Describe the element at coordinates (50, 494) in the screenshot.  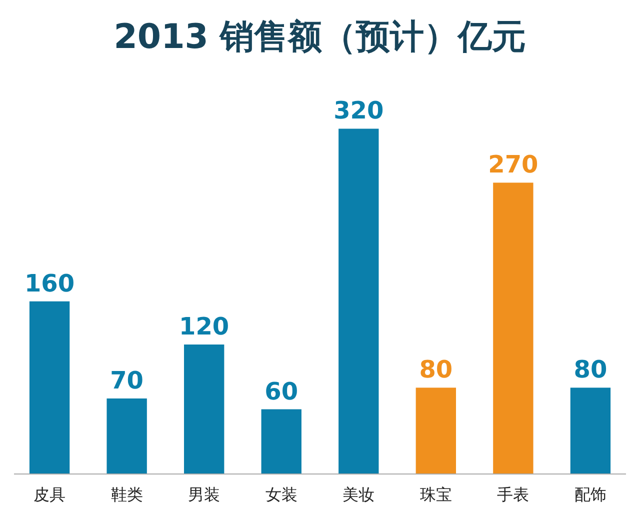
I see `x-tick-label: 皮具` at that location.